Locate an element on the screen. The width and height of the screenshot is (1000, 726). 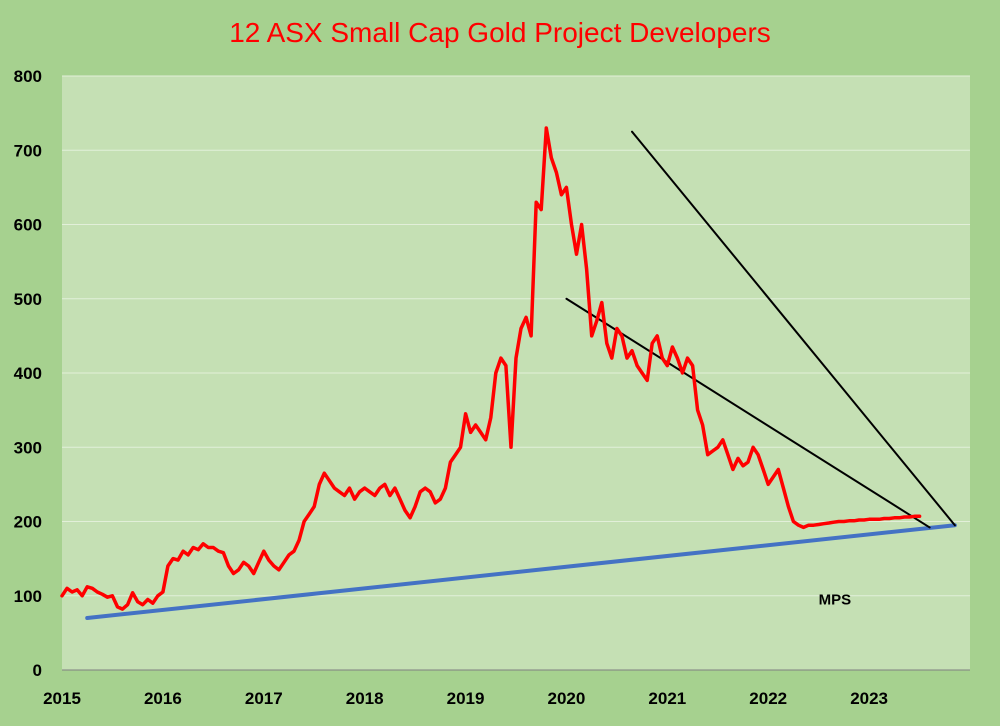
chart-title: 12 ASX Small Cap Gold Project Developers is located at coordinates (500, 32).